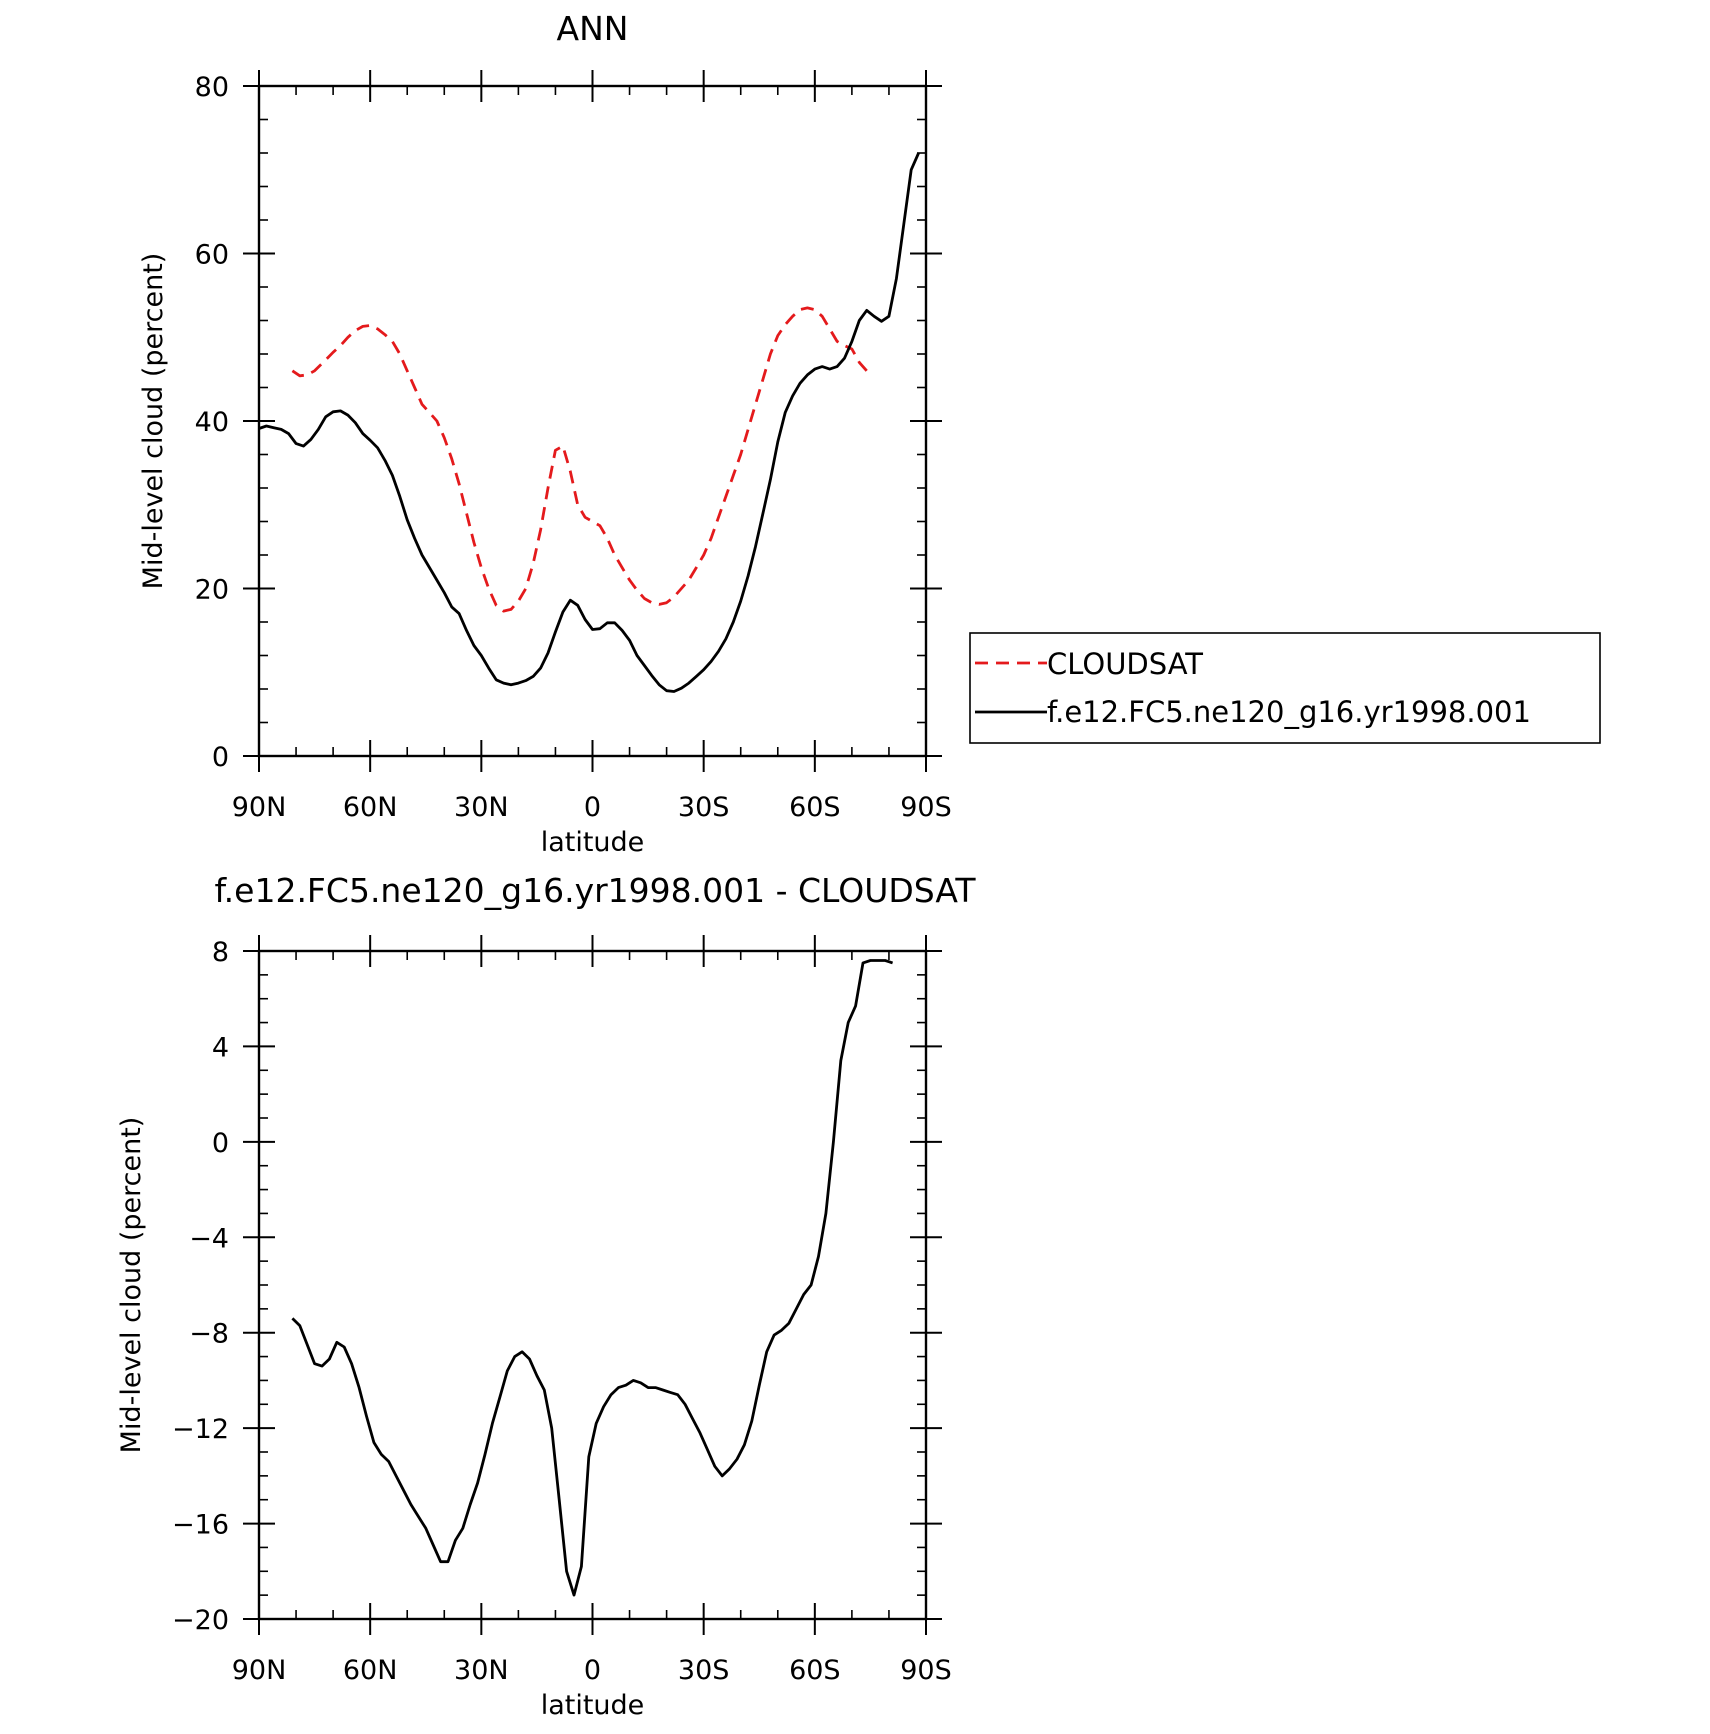 This screenshot has height=1734, width=1710. What do you see at coordinates (212, 422) in the screenshot?
I see `y-tick-label: 40` at bounding box center [212, 422].